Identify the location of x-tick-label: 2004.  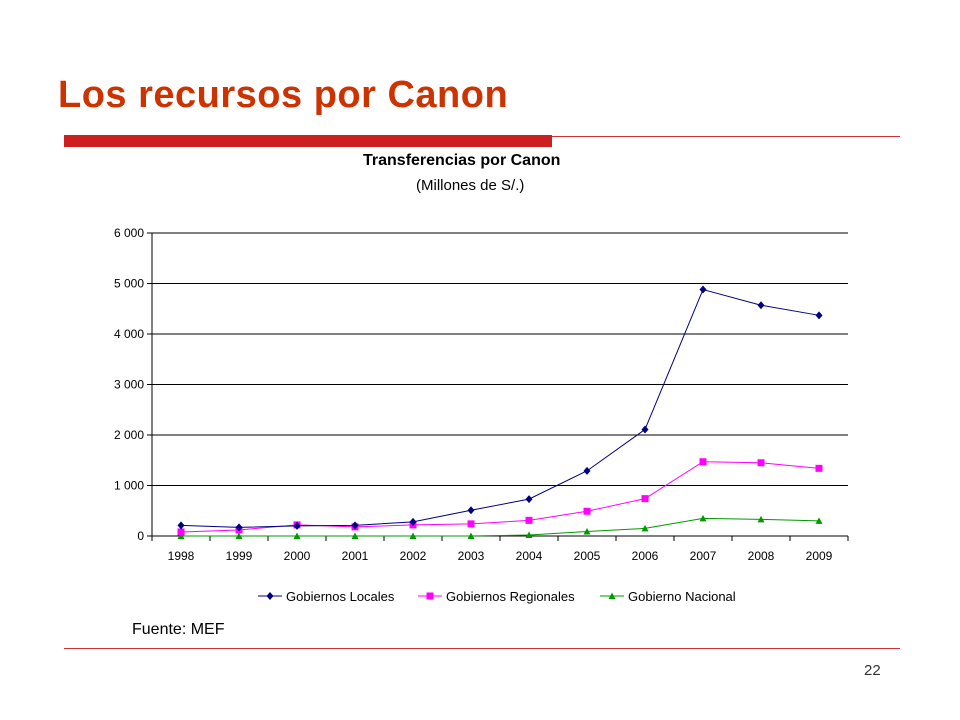
(529, 556).